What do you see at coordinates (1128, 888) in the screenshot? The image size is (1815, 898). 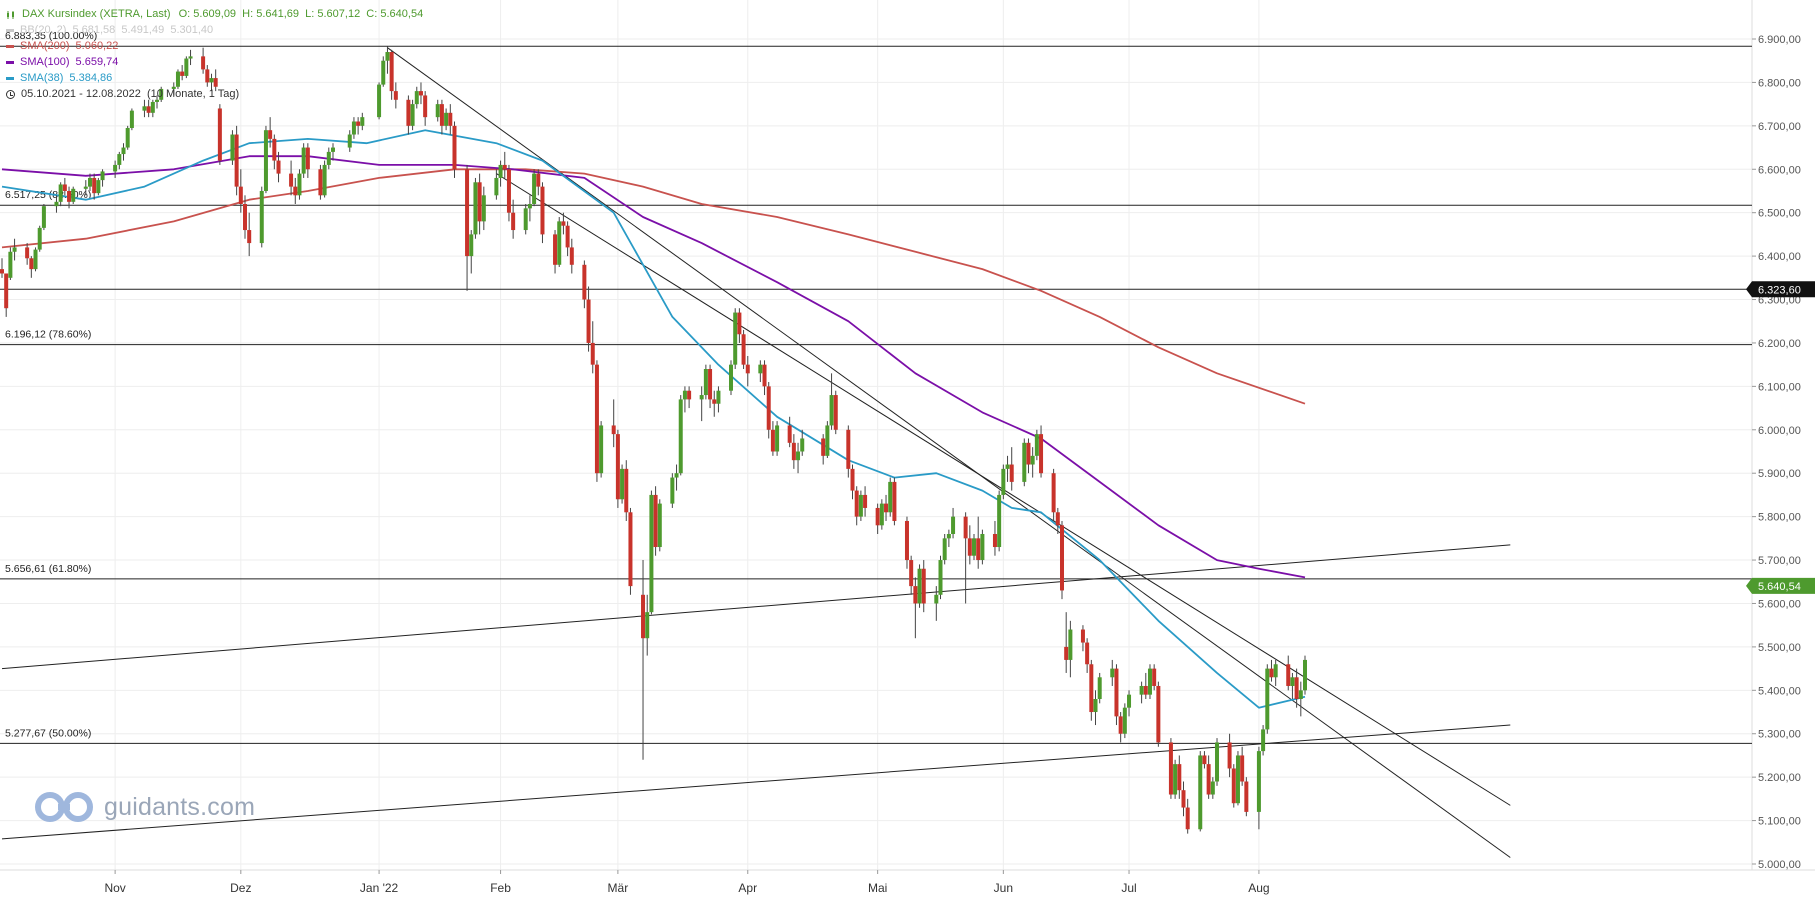 I see `x-tick-label: Jul` at bounding box center [1128, 888].